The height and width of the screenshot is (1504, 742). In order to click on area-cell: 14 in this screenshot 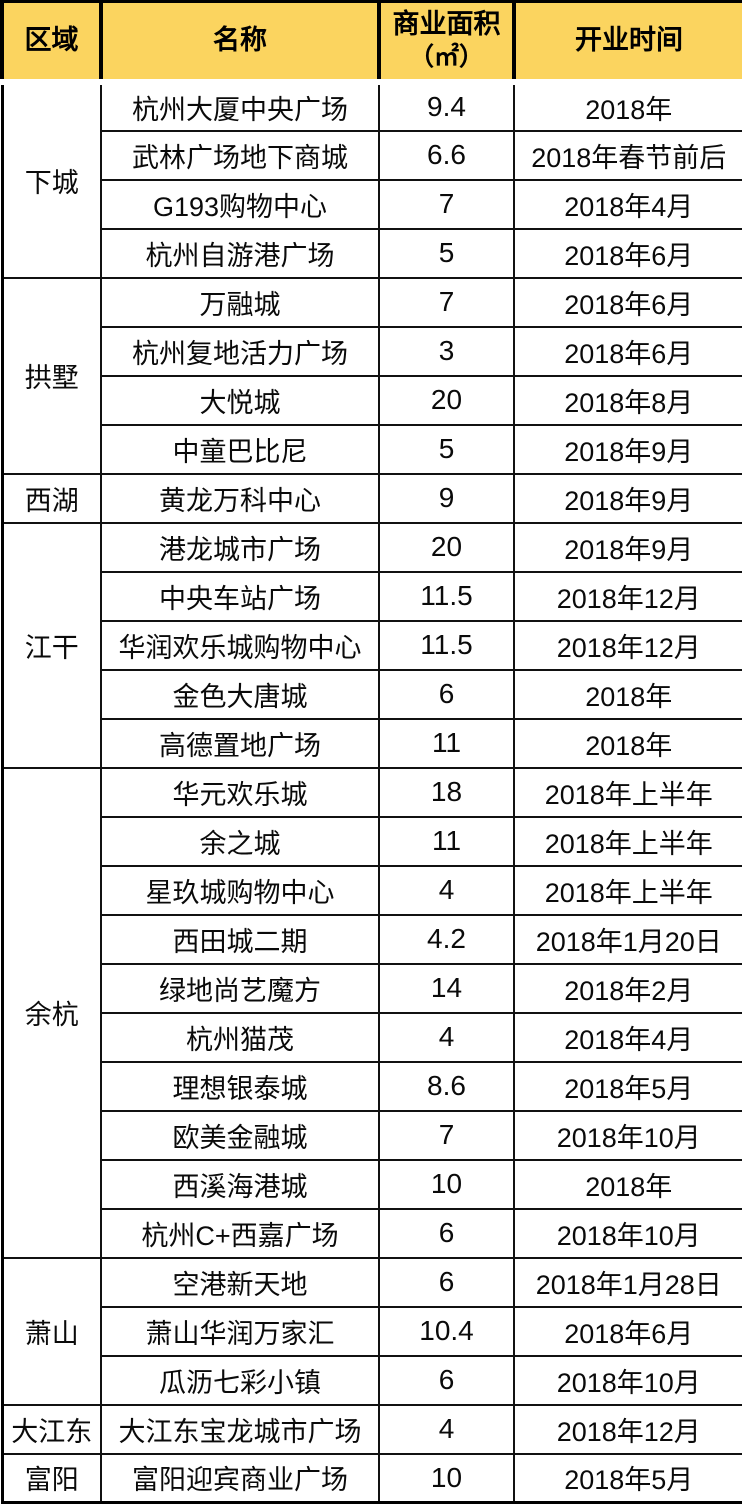, I will do `click(446, 988)`.